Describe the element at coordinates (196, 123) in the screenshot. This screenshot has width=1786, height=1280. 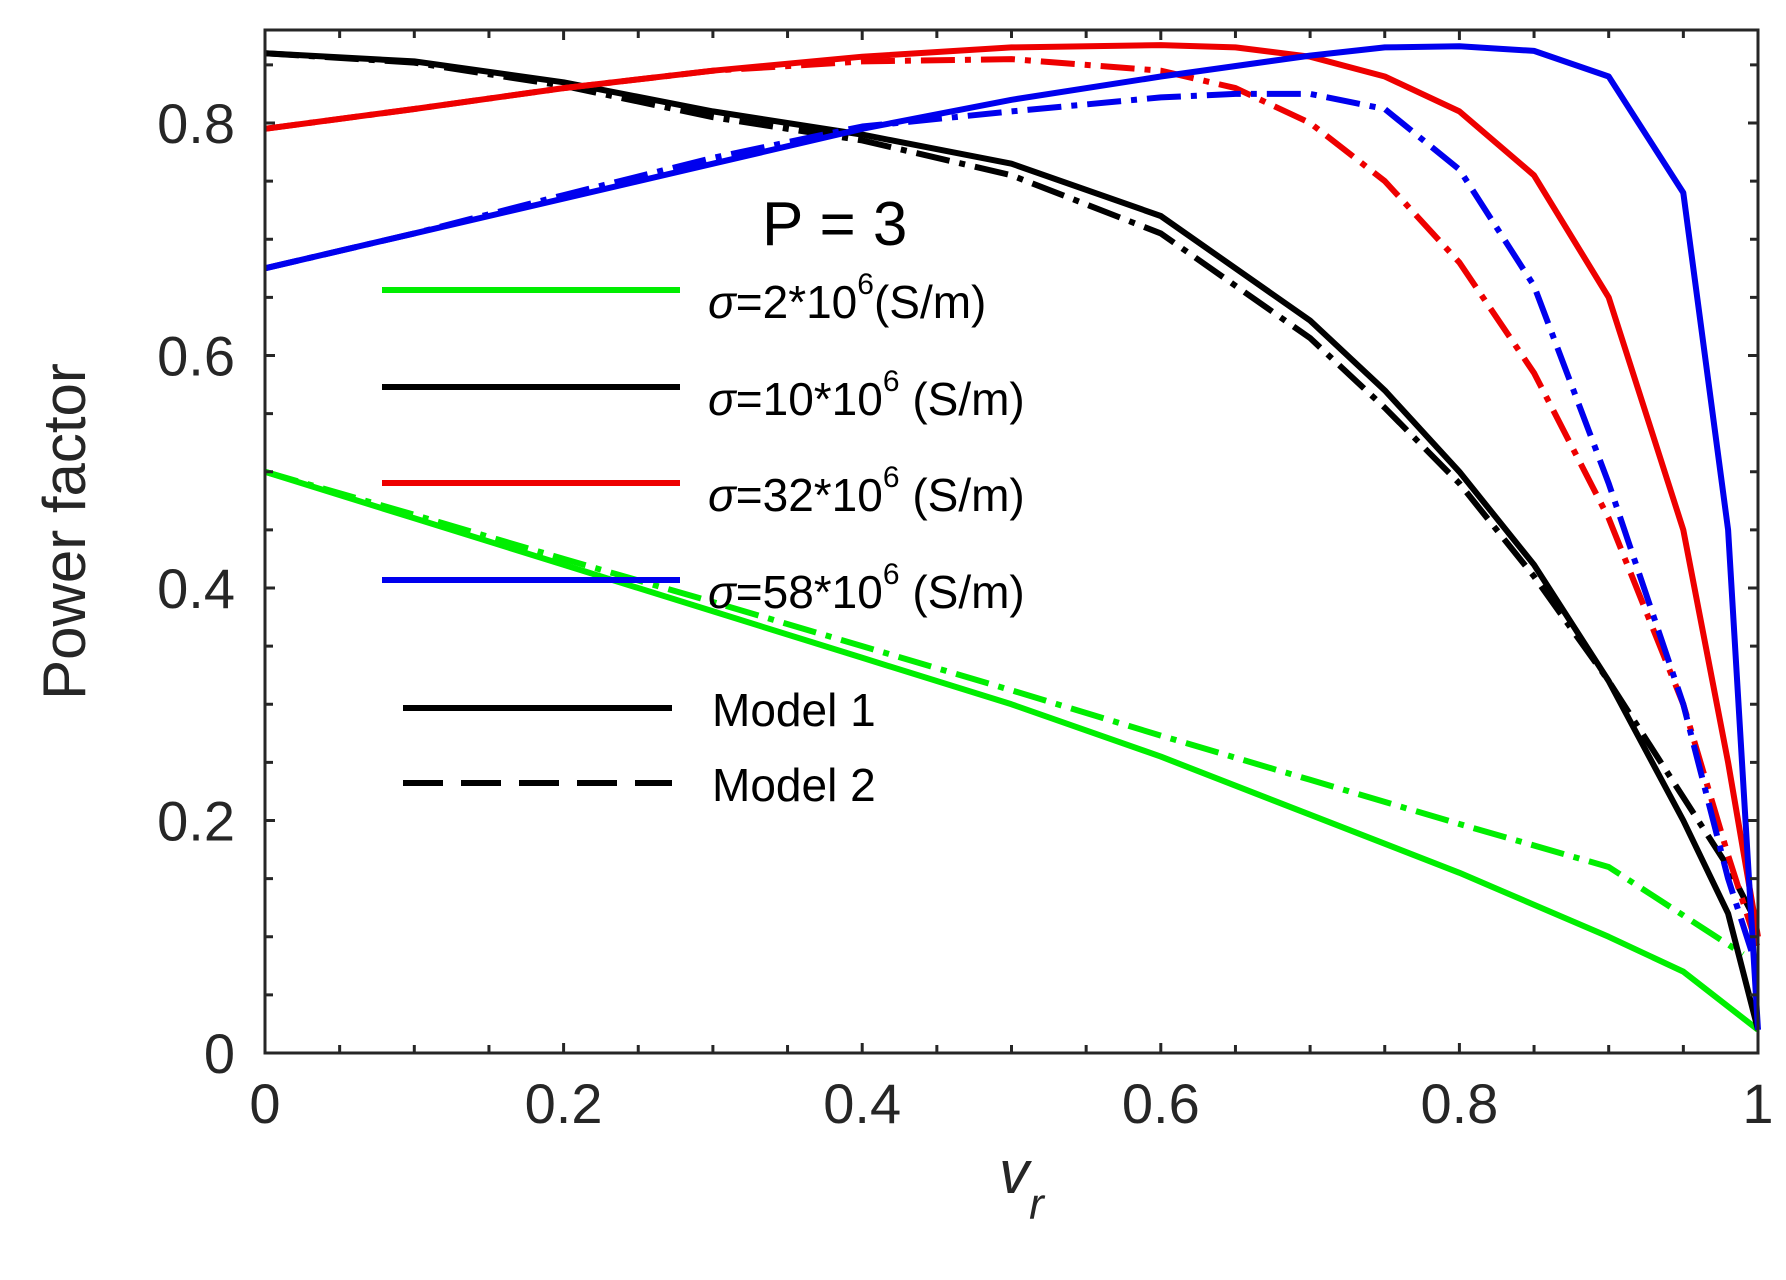
I see `y-tick-label: 0.8` at that location.